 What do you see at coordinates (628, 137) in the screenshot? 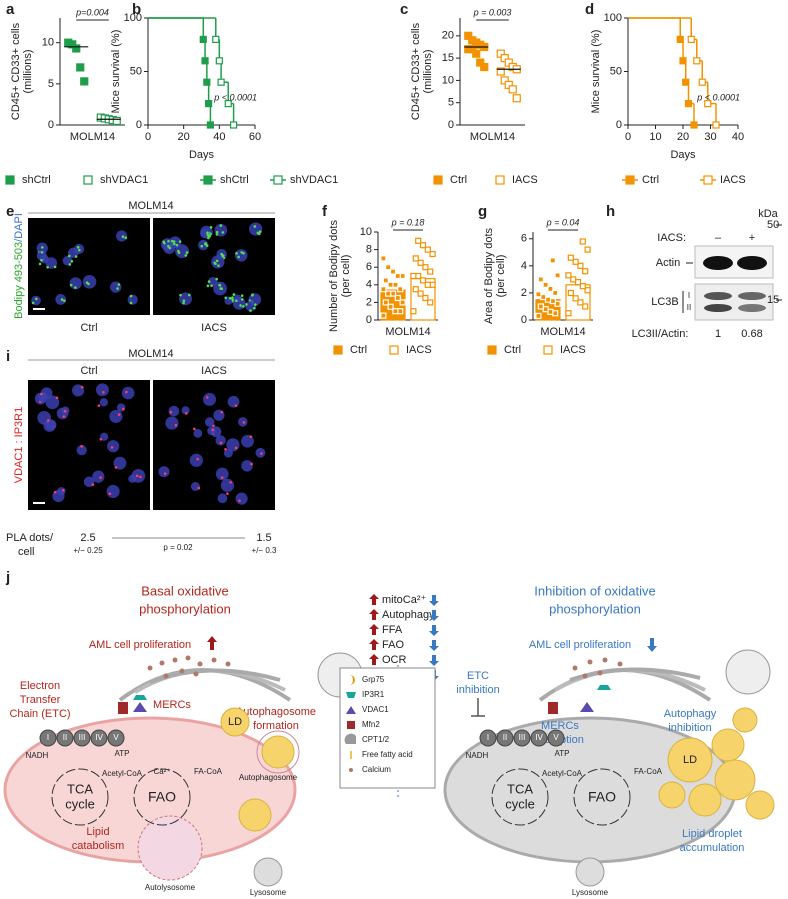
I see `x-tick-label: 0` at bounding box center [628, 137].